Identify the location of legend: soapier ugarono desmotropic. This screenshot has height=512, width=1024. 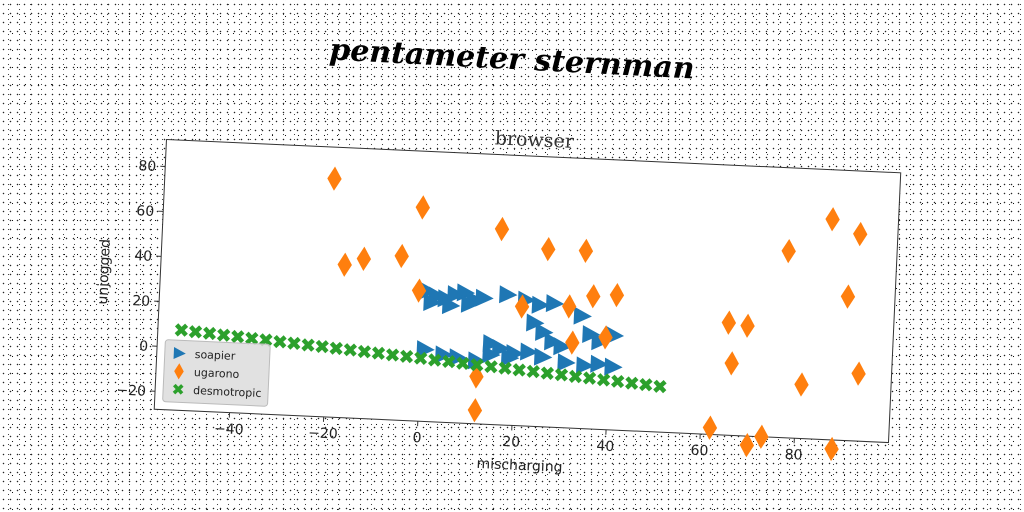
(216, 373).